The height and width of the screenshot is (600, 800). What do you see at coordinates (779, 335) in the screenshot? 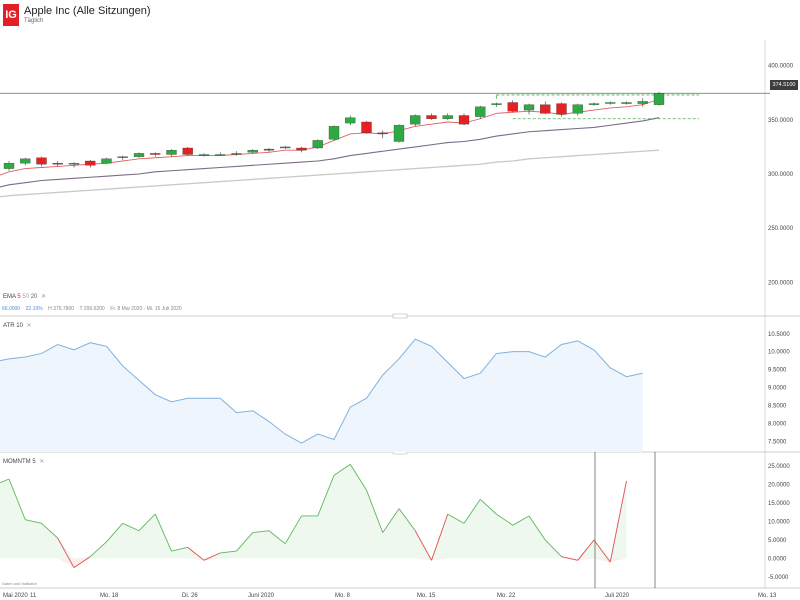
I see `atr-tick-label: 10.5000` at bounding box center [779, 335].